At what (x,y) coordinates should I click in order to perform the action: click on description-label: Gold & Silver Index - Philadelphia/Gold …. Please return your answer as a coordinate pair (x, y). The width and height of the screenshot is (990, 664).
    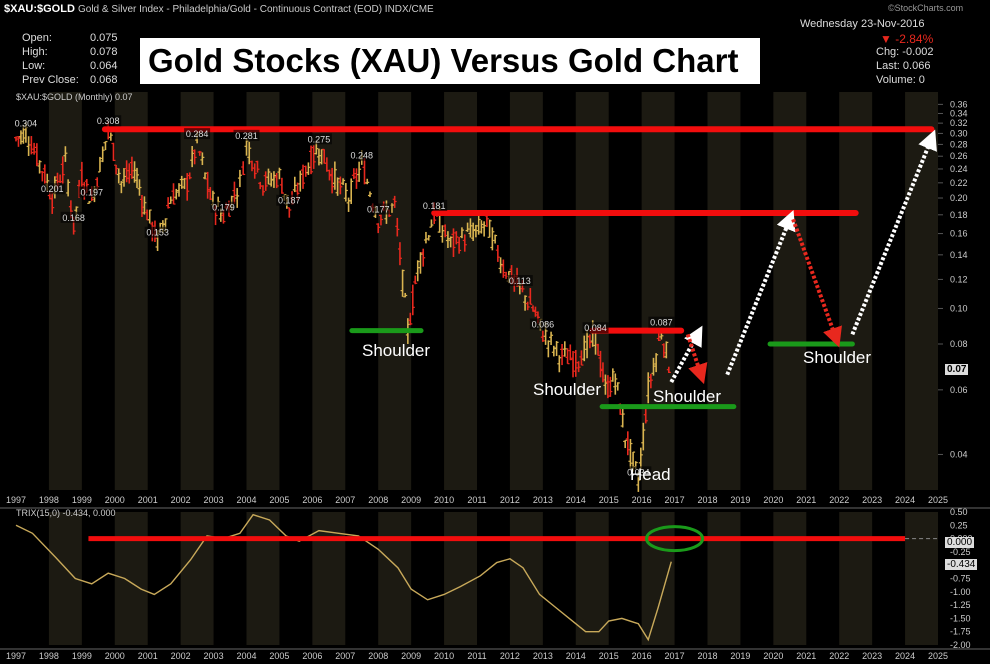
    Looking at the image, I should click on (256, 9).